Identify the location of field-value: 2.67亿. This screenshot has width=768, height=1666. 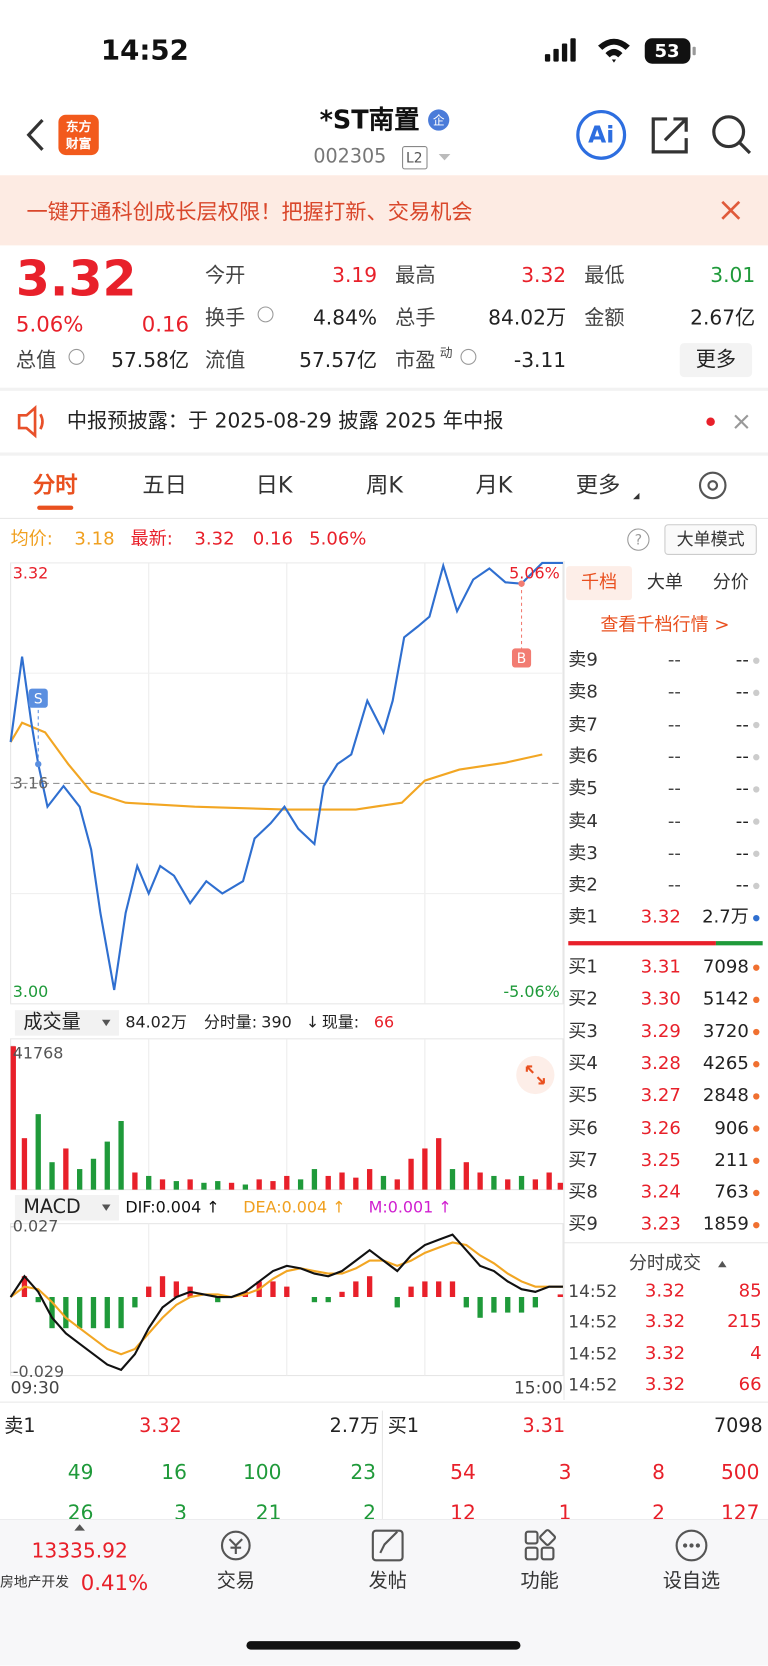
(723, 318).